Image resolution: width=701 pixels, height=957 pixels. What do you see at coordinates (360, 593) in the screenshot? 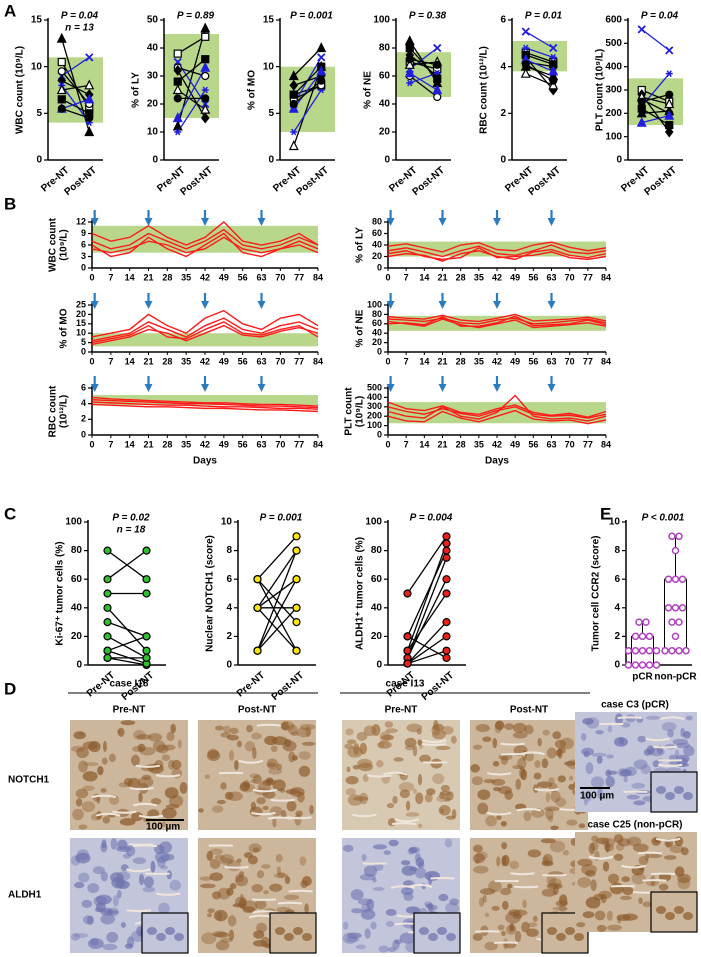
I see `y-axis-label: ALDH1⁺ tumor cells (%)` at bounding box center [360, 593].